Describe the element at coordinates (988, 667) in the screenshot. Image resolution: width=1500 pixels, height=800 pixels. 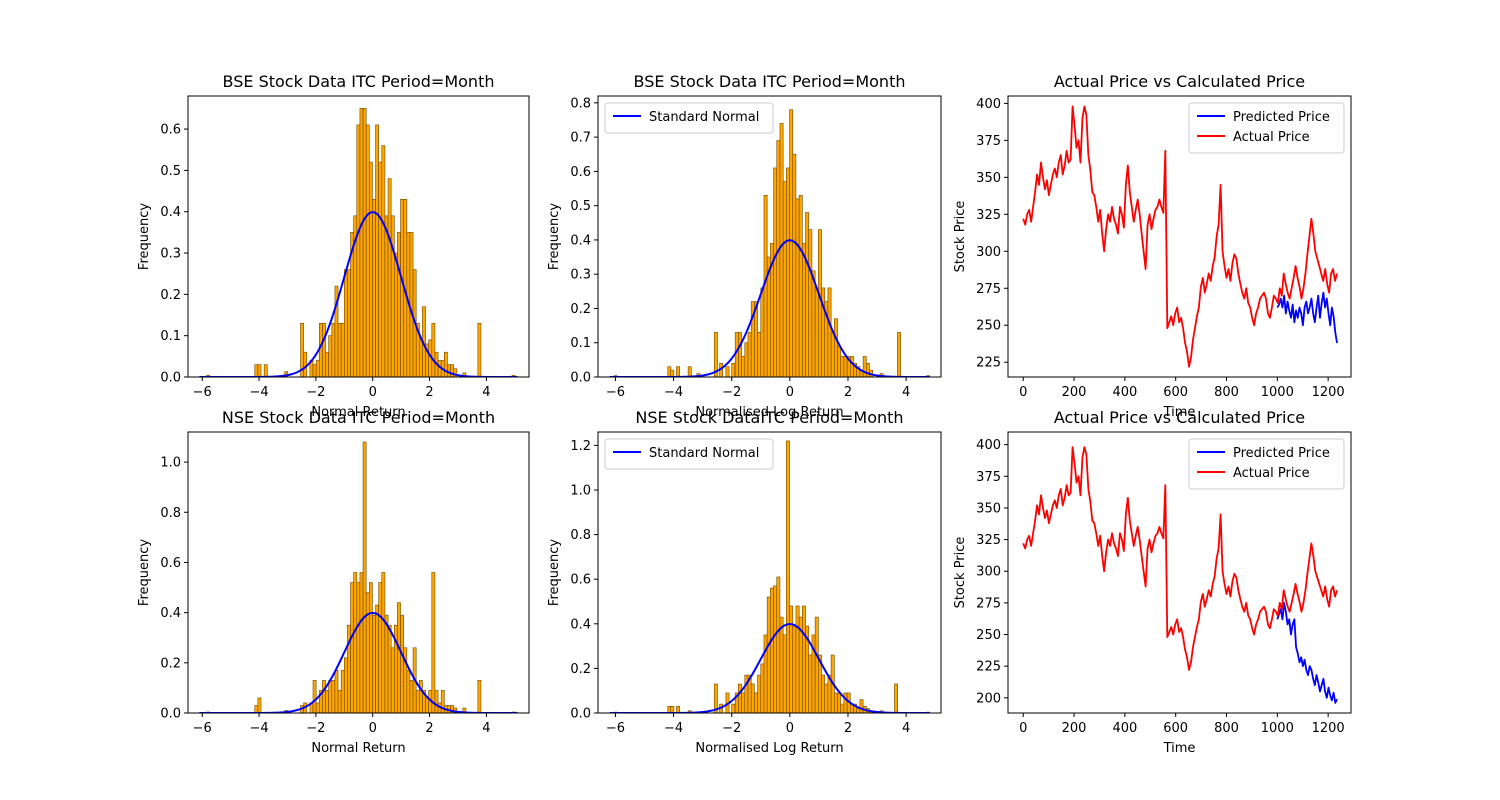
I see `y-tick-label: 225` at that location.